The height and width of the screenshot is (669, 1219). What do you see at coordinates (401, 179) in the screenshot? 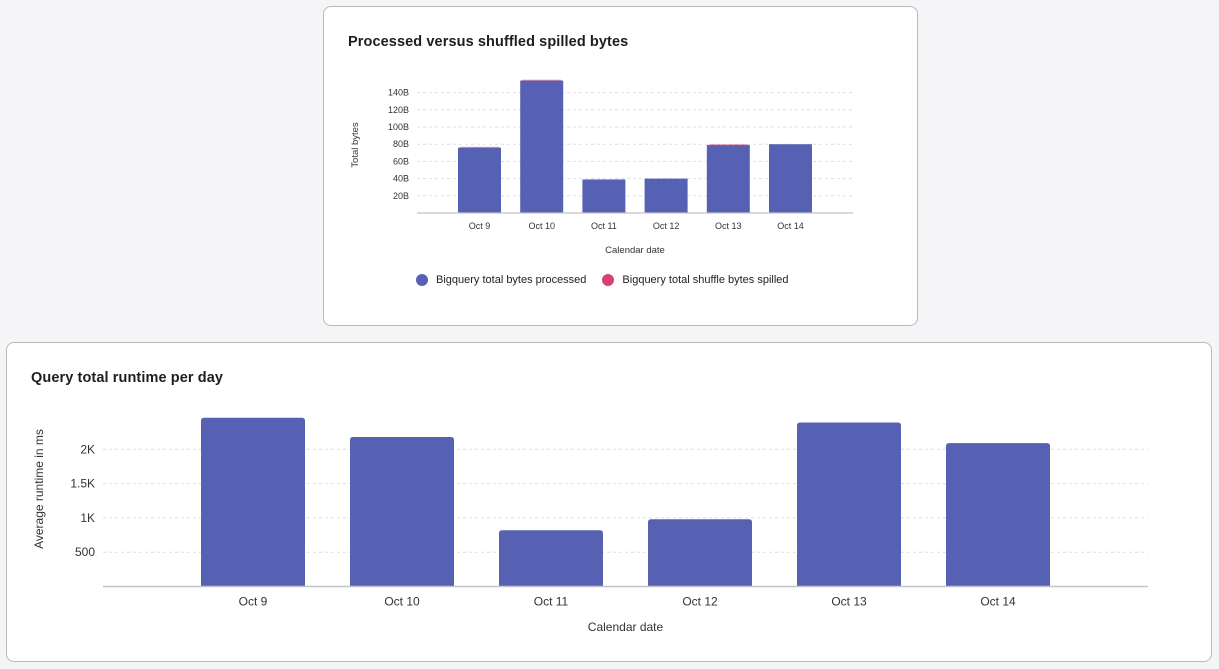
I see `y-tick-label: 40B` at bounding box center [401, 179].